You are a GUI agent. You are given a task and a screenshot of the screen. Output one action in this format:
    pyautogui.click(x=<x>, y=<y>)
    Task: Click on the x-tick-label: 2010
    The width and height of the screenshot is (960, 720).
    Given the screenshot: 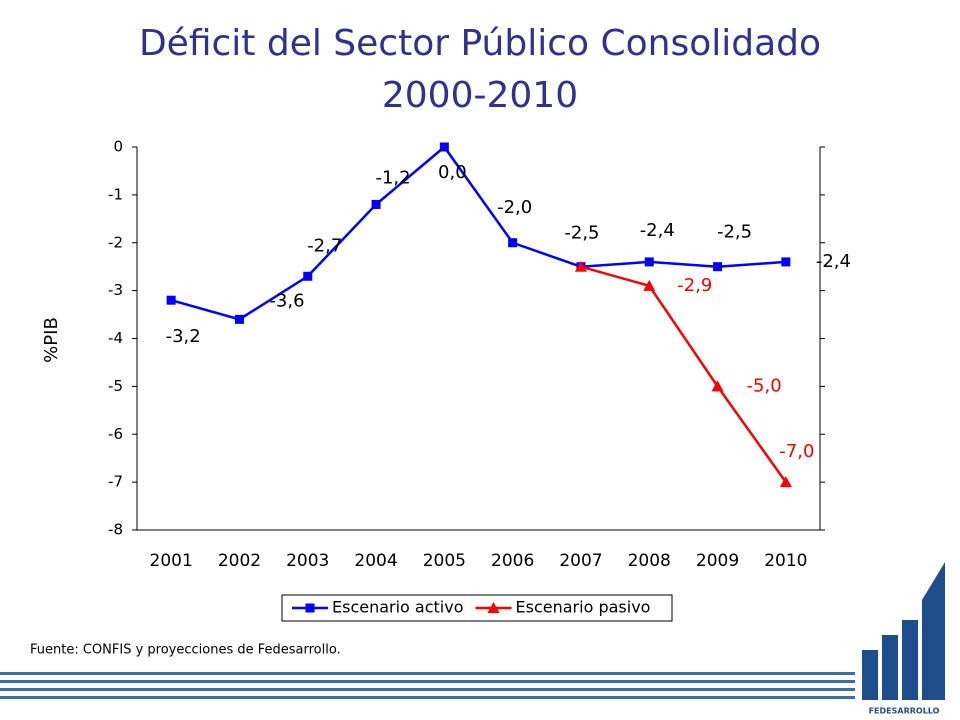 What is the action you would take?
    pyautogui.click(x=785, y=561)
    